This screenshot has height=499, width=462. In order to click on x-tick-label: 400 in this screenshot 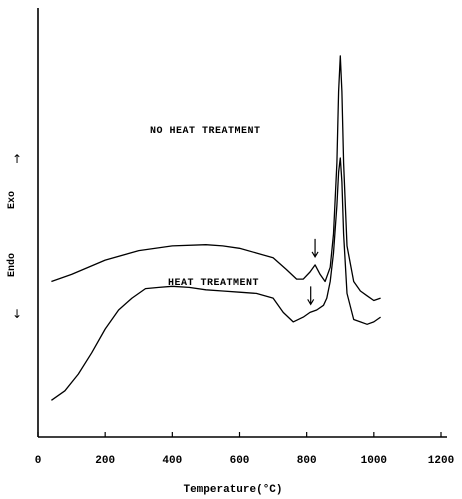, I will do `click(172, 461)`.